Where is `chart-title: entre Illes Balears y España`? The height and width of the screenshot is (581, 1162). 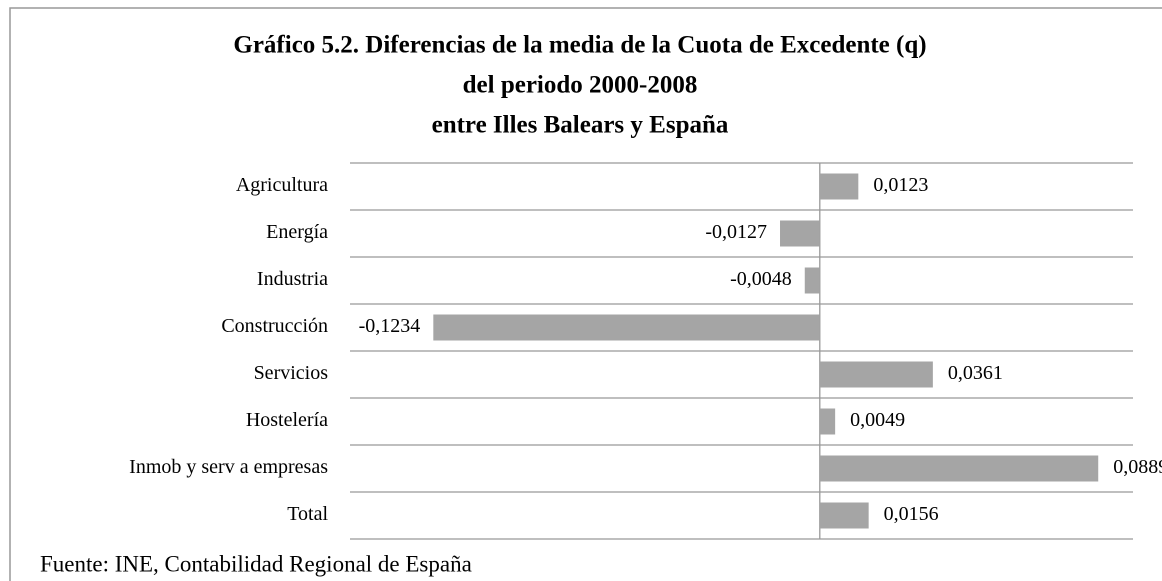 chart-title: entre Illes Balears y España is located at coordinates (580, 125).